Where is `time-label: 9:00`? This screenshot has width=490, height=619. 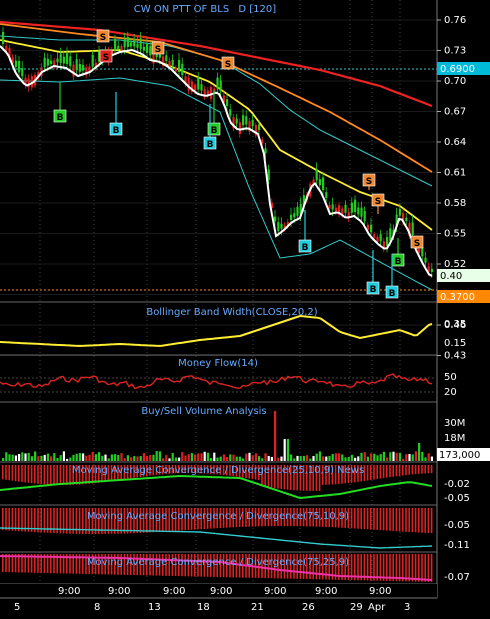 time-label: 9:00 is located at coordinates (221, 591).